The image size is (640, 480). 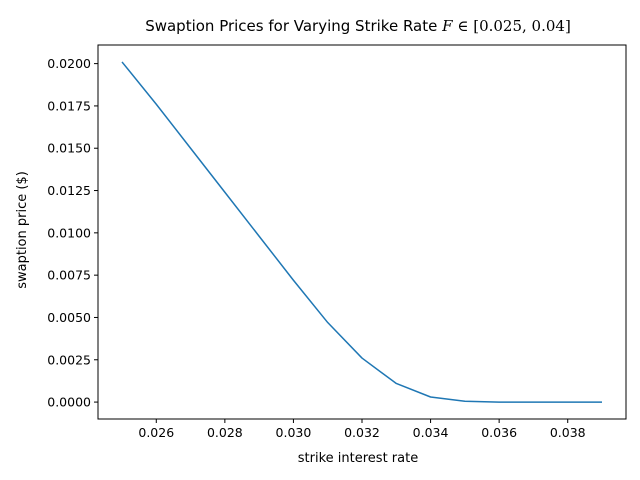 I want to click on y-tick-label: 0.0125, so click(x=69, y=190).